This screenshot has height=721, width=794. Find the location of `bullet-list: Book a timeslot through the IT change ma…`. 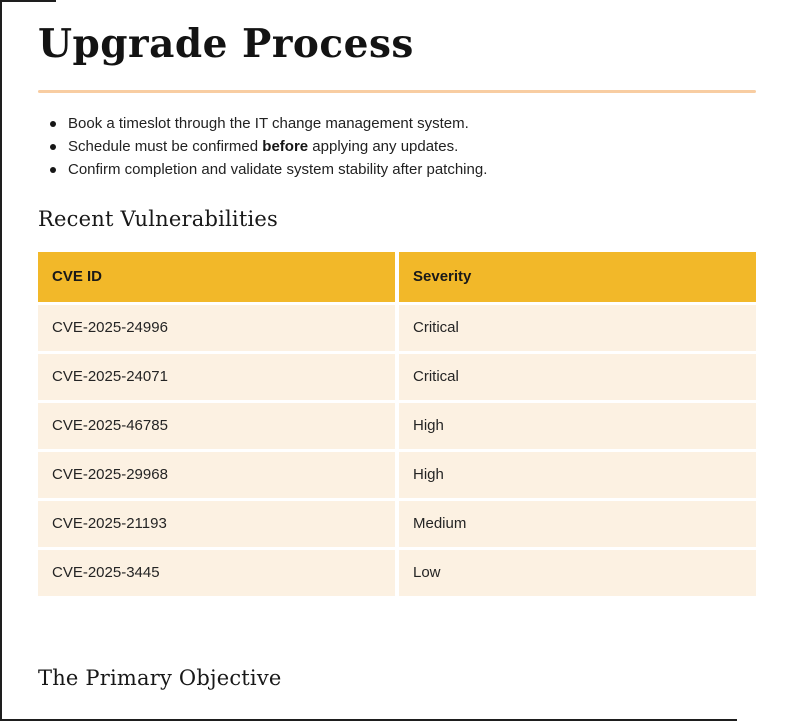

bullet-list: Book a timeslot through the IT change ma… is located at coordinates (397, 146).